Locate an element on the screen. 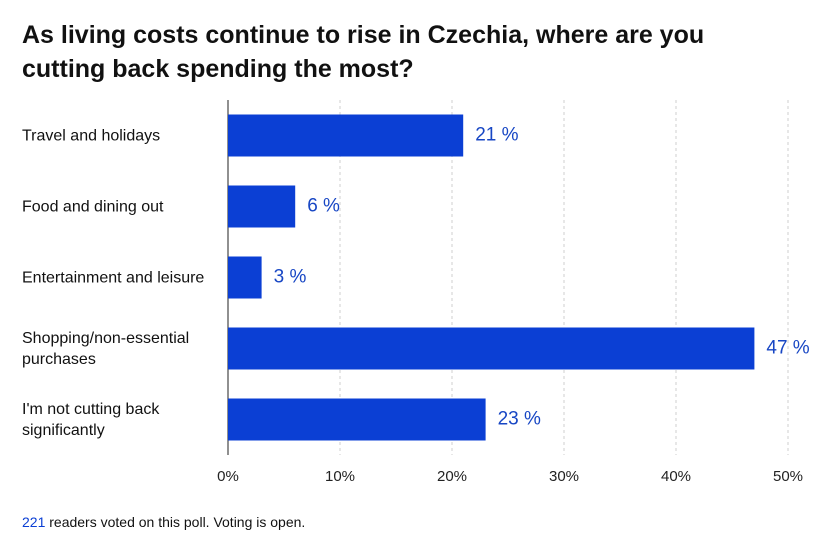 This screenshot has width=840, height=560. x-tick-label: 10% is located at coordinates (340, 476).